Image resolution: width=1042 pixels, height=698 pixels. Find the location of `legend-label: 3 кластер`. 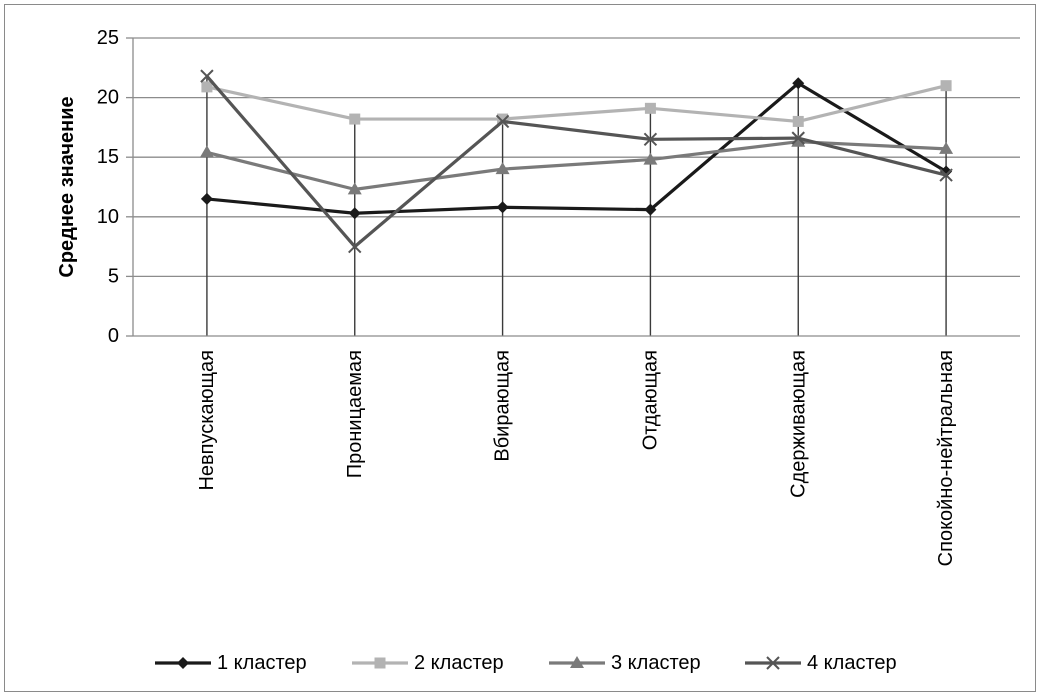

legend-label: 3 кластер is located at coordinates (656, 663).